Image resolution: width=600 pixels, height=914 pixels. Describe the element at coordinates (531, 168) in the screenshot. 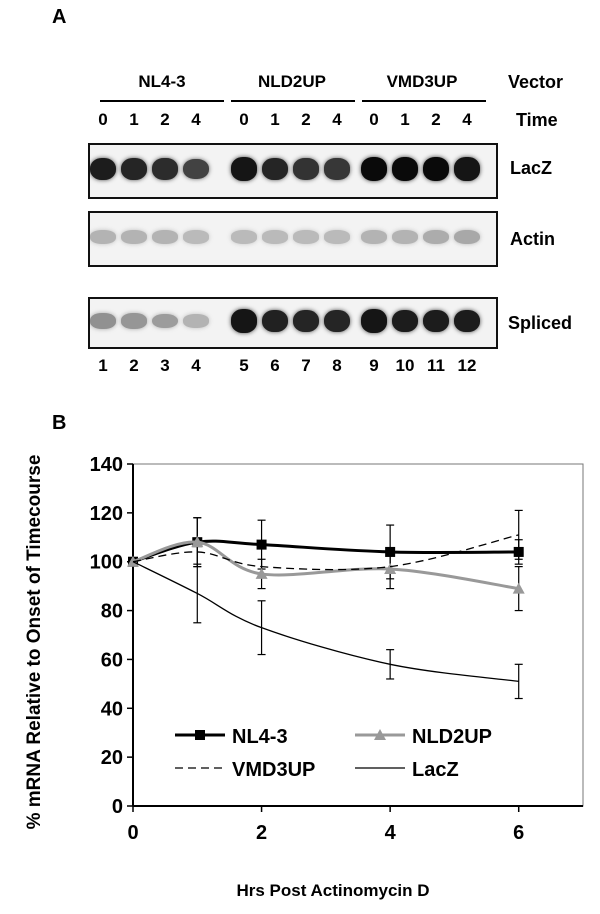

I see `blot-label-lacz: LacZ` at that location.